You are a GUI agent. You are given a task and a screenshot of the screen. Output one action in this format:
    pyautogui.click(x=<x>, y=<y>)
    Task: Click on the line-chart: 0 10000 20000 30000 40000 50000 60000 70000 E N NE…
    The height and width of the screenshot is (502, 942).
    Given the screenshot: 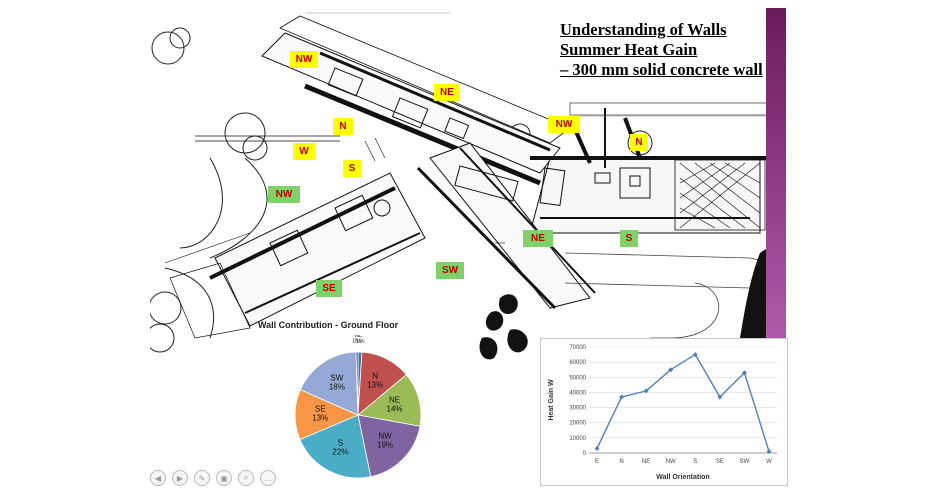 What is the action you would take?
    pyautogui.click(x=662, y=413)
    